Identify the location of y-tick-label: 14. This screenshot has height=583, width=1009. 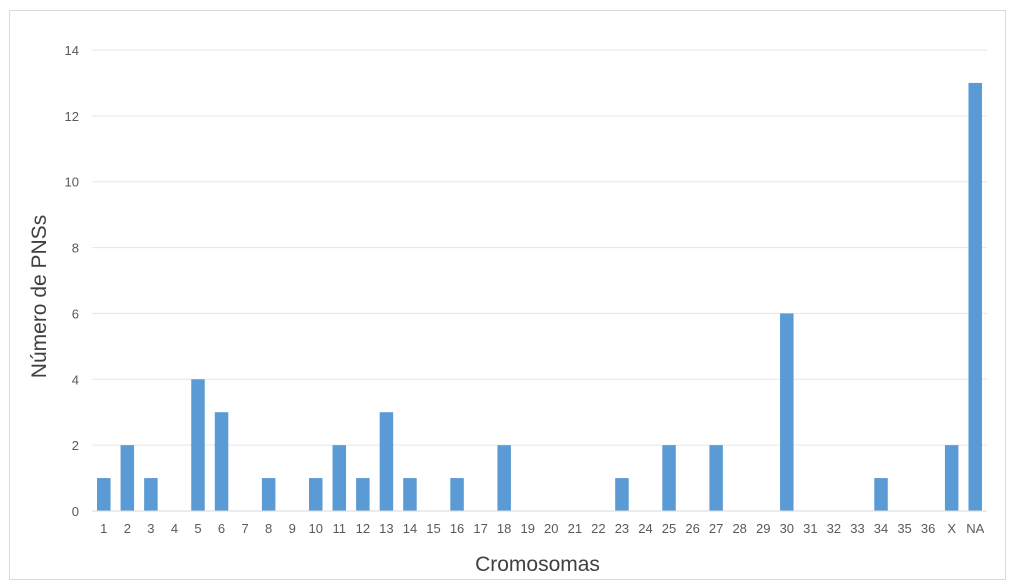
(72, 50).